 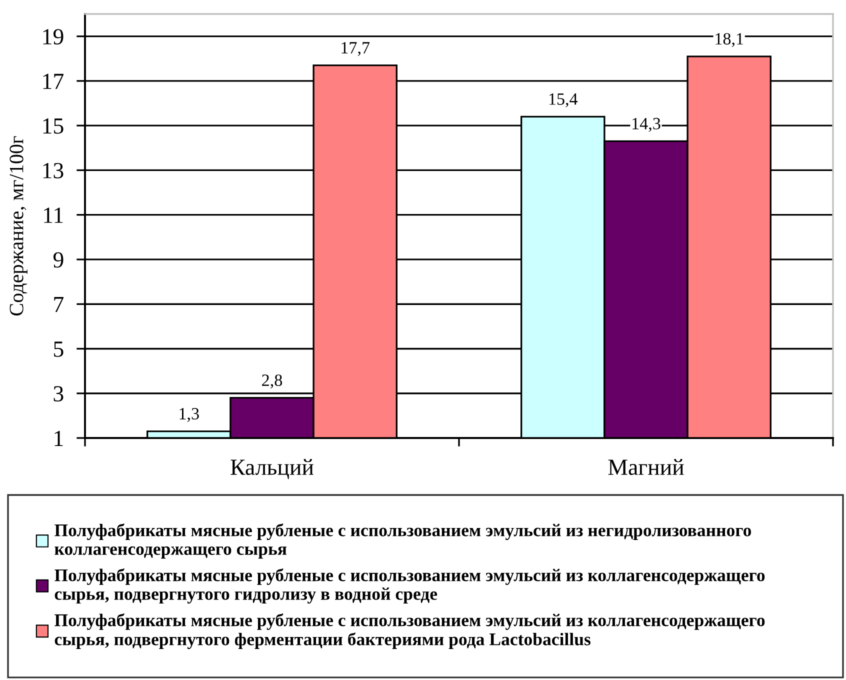 What do you see at coordinates (53, 36) in the screenshot?
I see `y-tick-label: 19` at bounding box center [53, 36].